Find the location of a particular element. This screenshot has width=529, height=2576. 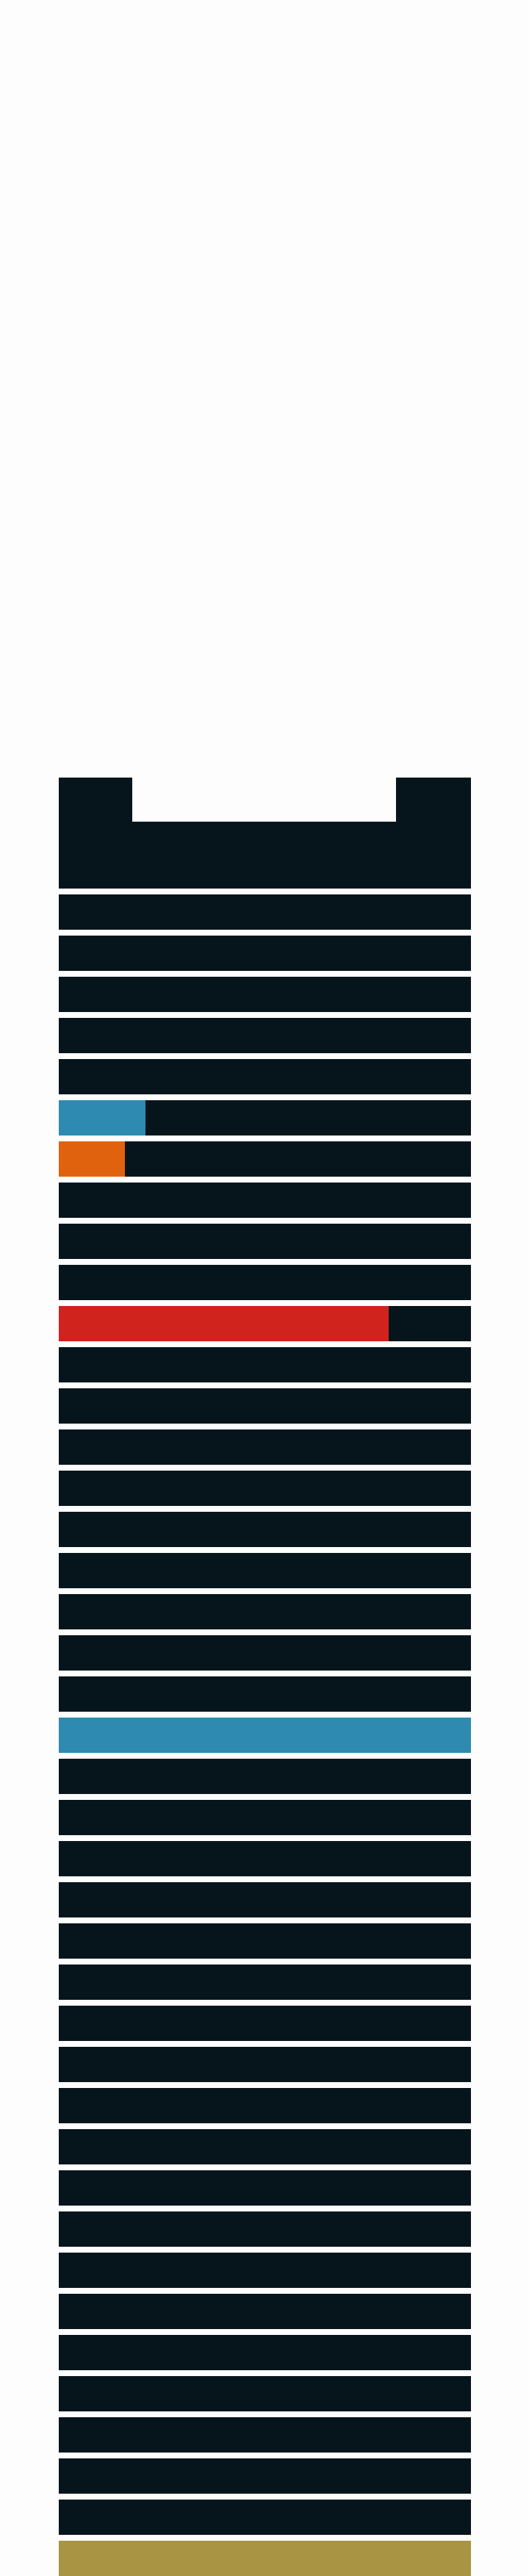

header-block is located at coordinates (265, 833).